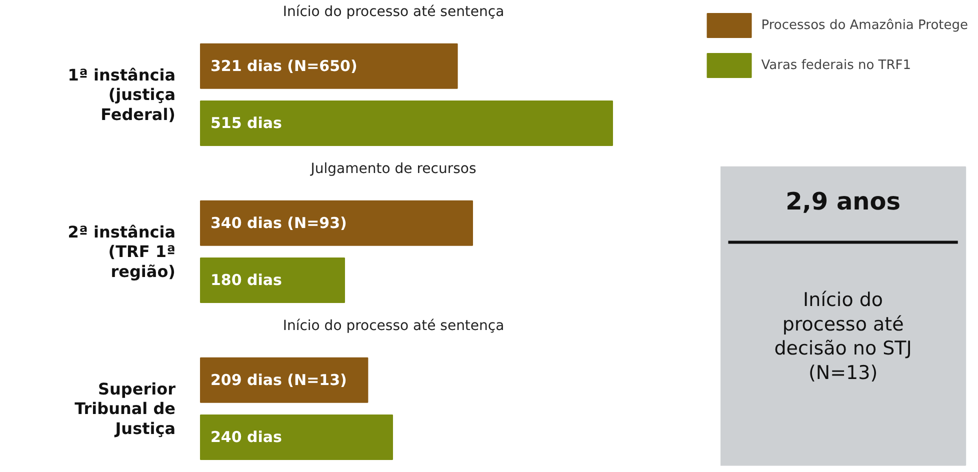 The height and width of the screenshot is (472, 978). What do you see at coordinates (125, 408) in the screenshot?
I see `y-axis-title: Superior Tribunal de Justiça` at bounding box center [125, 408].